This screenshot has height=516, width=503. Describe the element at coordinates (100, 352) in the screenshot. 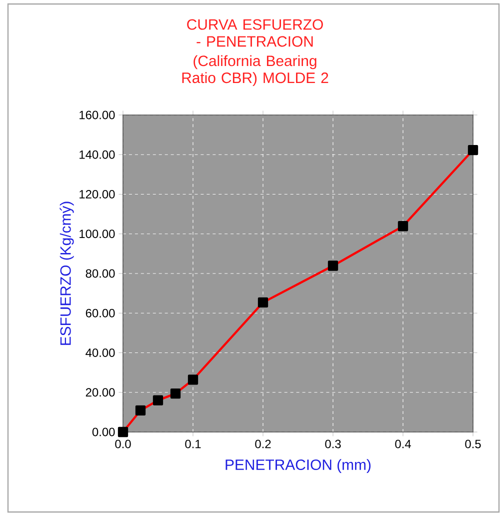

I see `y-tick-label: 40.00` at that location.